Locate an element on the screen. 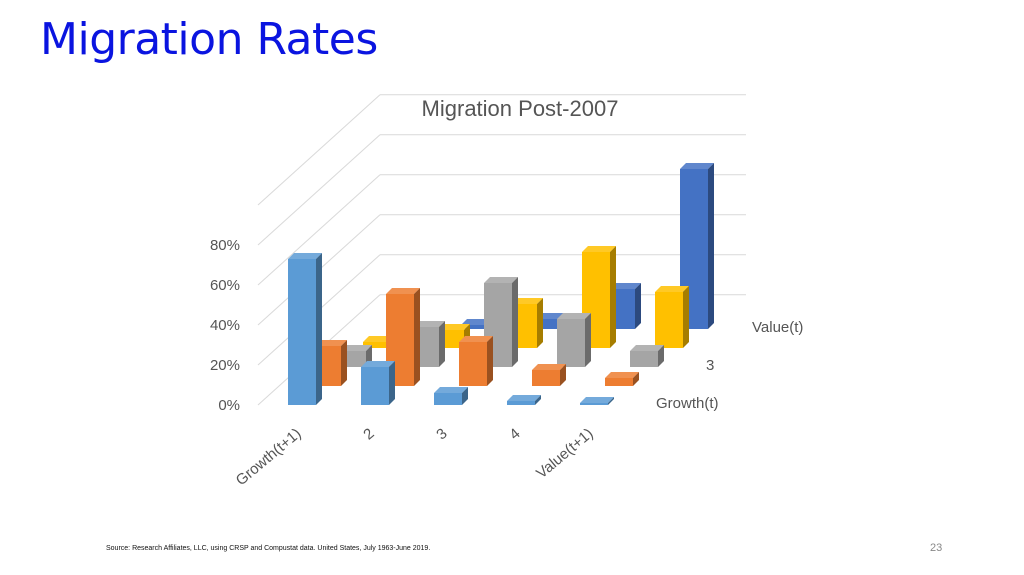  depth-axis-label: Growth(t) is located at coordinates (687, 403).